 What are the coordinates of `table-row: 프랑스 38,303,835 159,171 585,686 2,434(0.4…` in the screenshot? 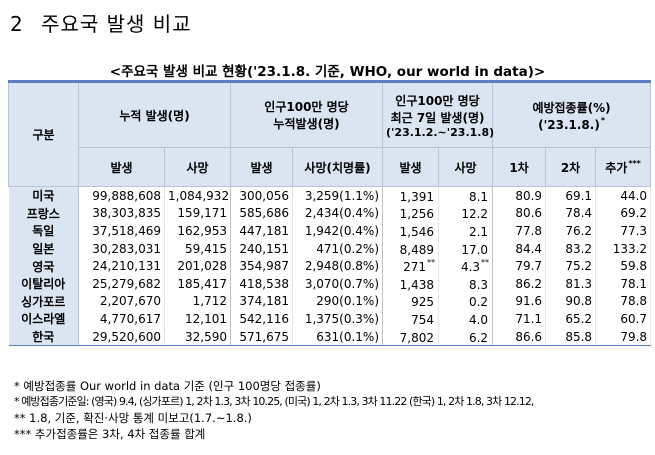 It's located at (330, 213).